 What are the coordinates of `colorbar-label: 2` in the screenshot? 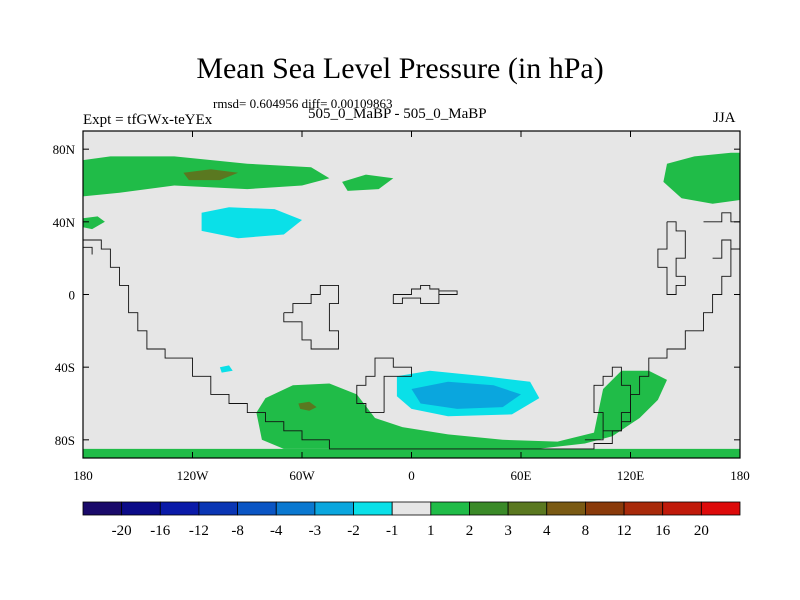 It's located at (470, 531).